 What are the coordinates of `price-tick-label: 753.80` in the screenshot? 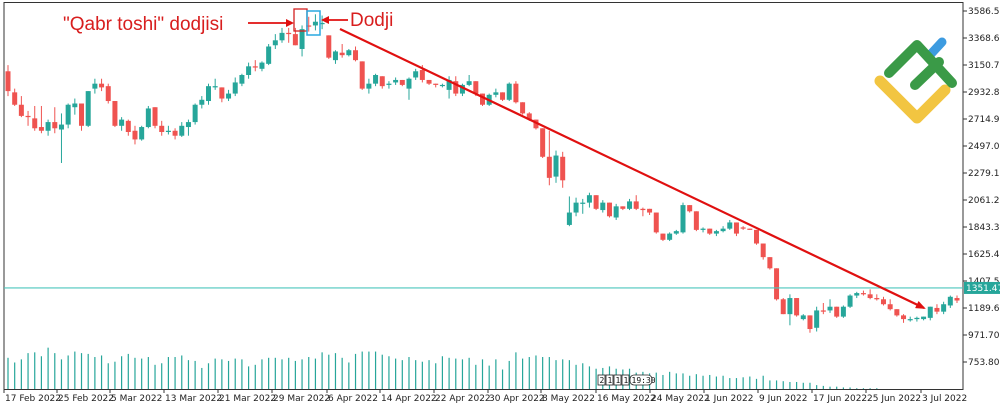 It's located at (984, 363).